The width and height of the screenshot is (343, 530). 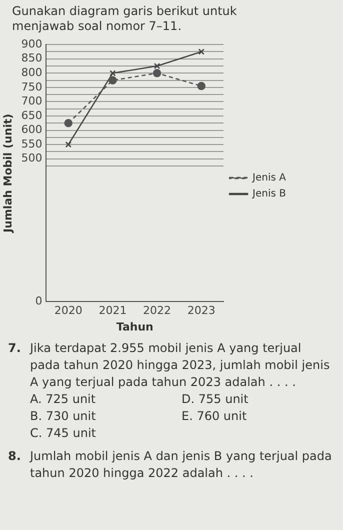 What do you see at coordinates (31, 129) in the screenshot?
I see `y-tick-label: 600` at bounding box center [31, 129].